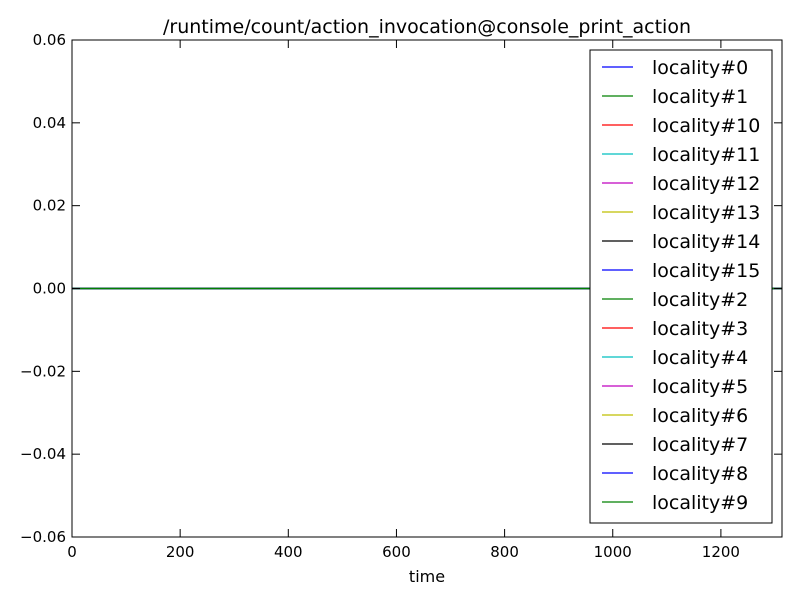 The image size is (800, 600). Describe the element at coordinates (700, 358) in the screenshot. I see `legend-label: locality#4` at that location.